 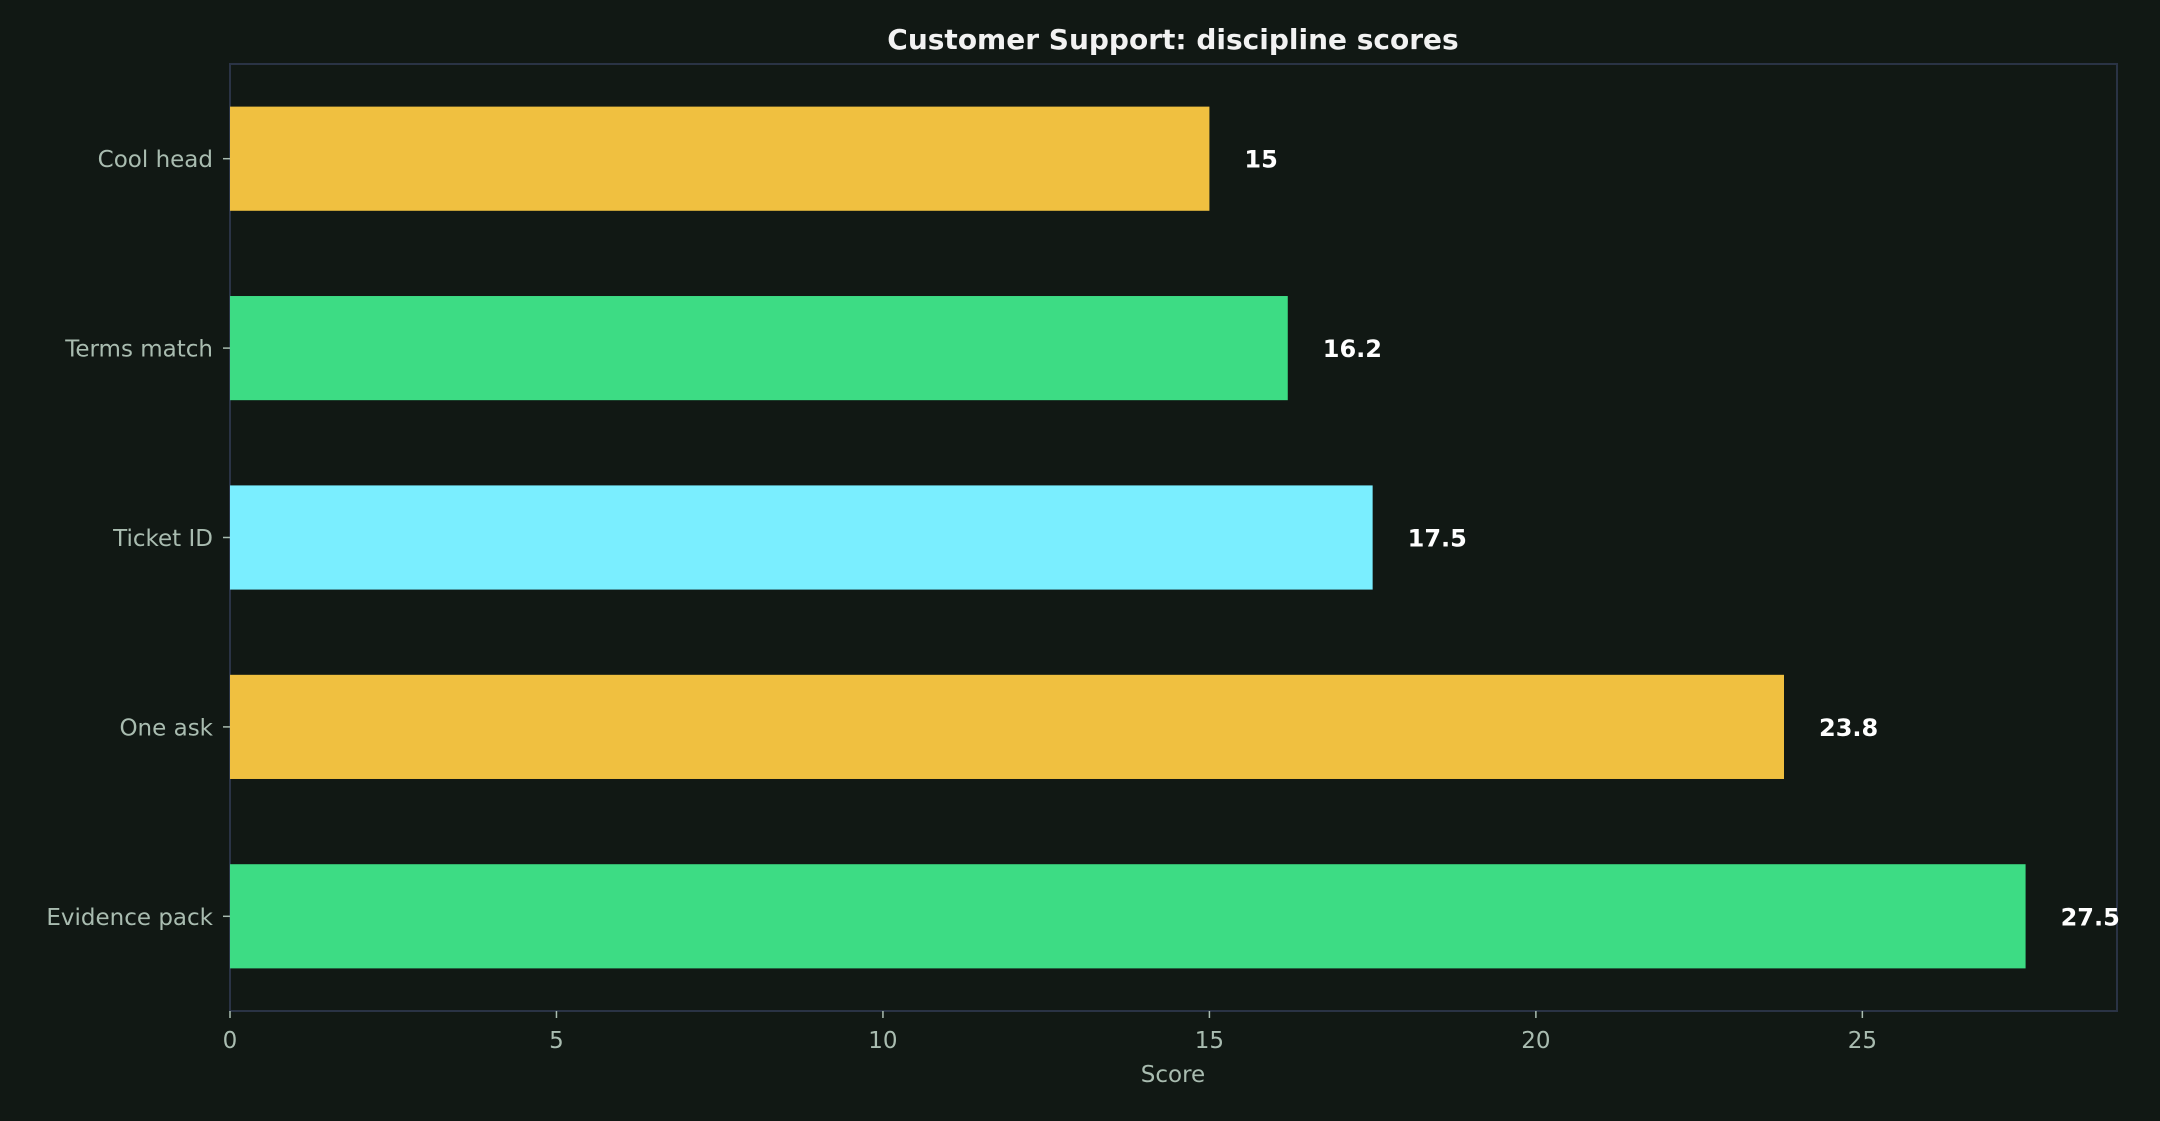 I want to click on x-tick-label: 5, so click(x=556, y=1041).